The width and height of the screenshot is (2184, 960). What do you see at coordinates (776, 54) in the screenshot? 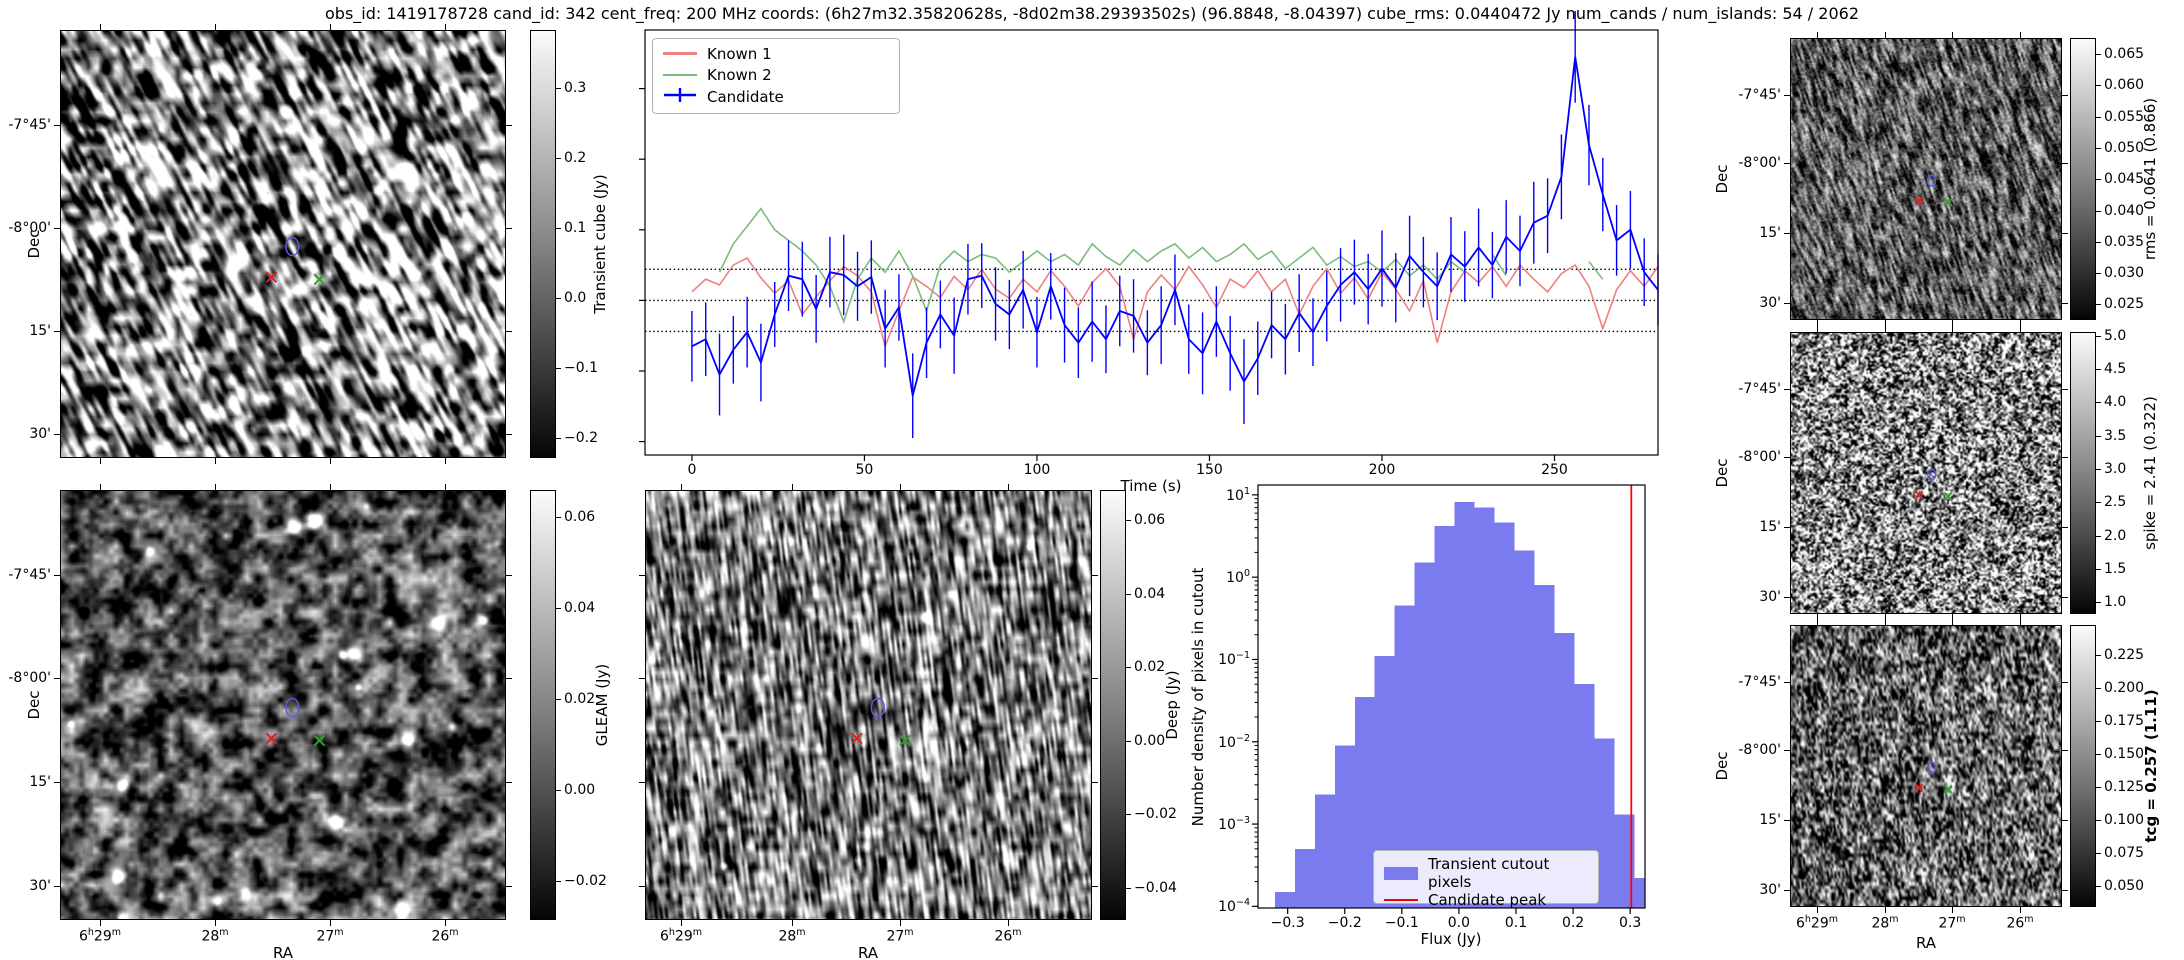
I see `legend-entry-known1: Known 1` at bounding box center [776, 54].